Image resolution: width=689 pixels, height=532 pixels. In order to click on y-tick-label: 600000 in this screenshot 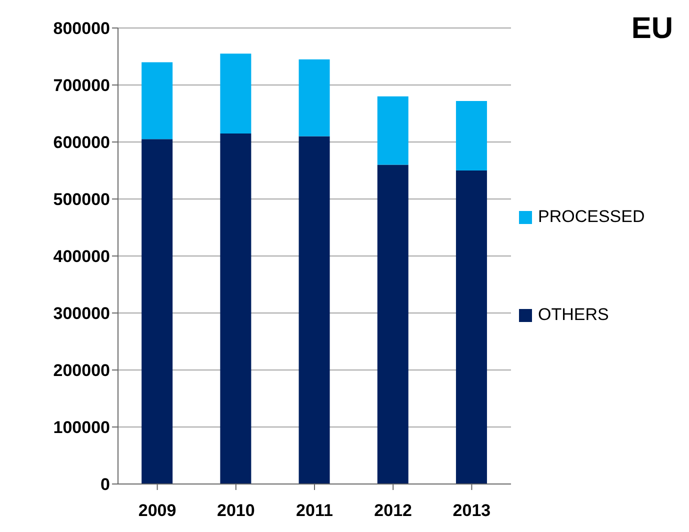, I will do `click(81, 142)`.